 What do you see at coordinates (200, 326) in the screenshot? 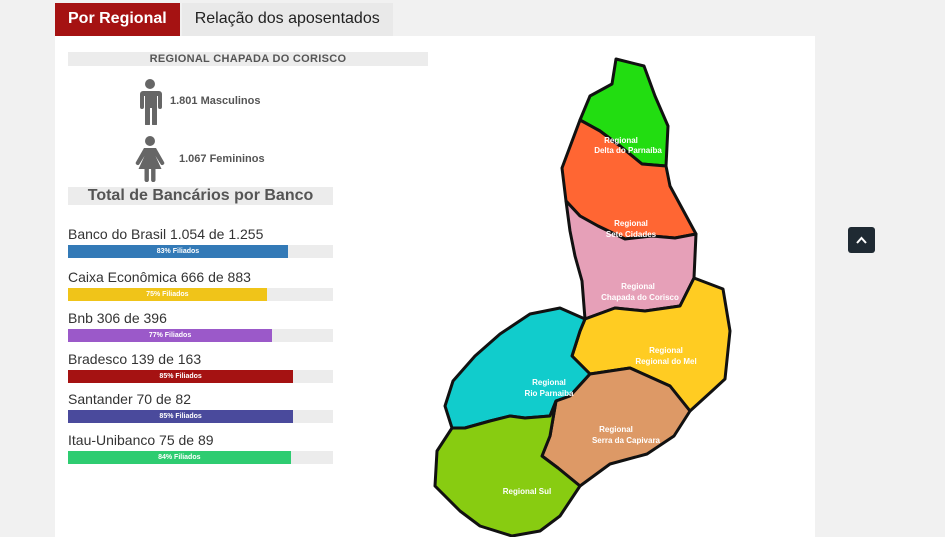
I see `bank-item: Bnb 306 de 396 77% Filiados` at bounding box center [200, 326].